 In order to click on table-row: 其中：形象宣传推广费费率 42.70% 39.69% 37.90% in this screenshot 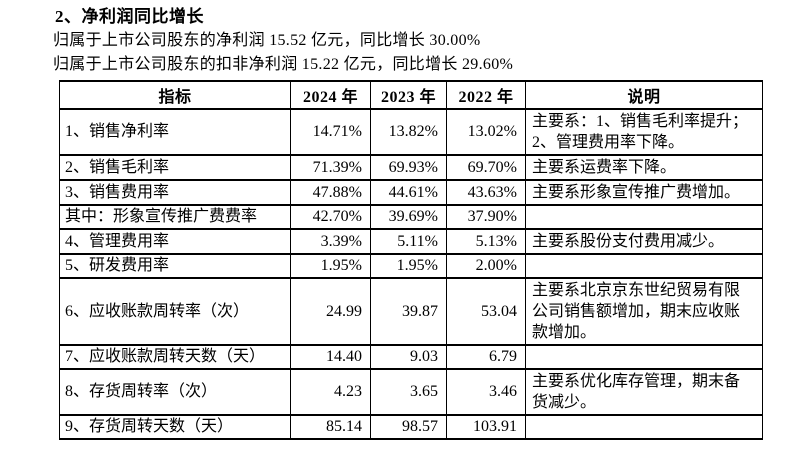, I will do `click(411, 217)`.